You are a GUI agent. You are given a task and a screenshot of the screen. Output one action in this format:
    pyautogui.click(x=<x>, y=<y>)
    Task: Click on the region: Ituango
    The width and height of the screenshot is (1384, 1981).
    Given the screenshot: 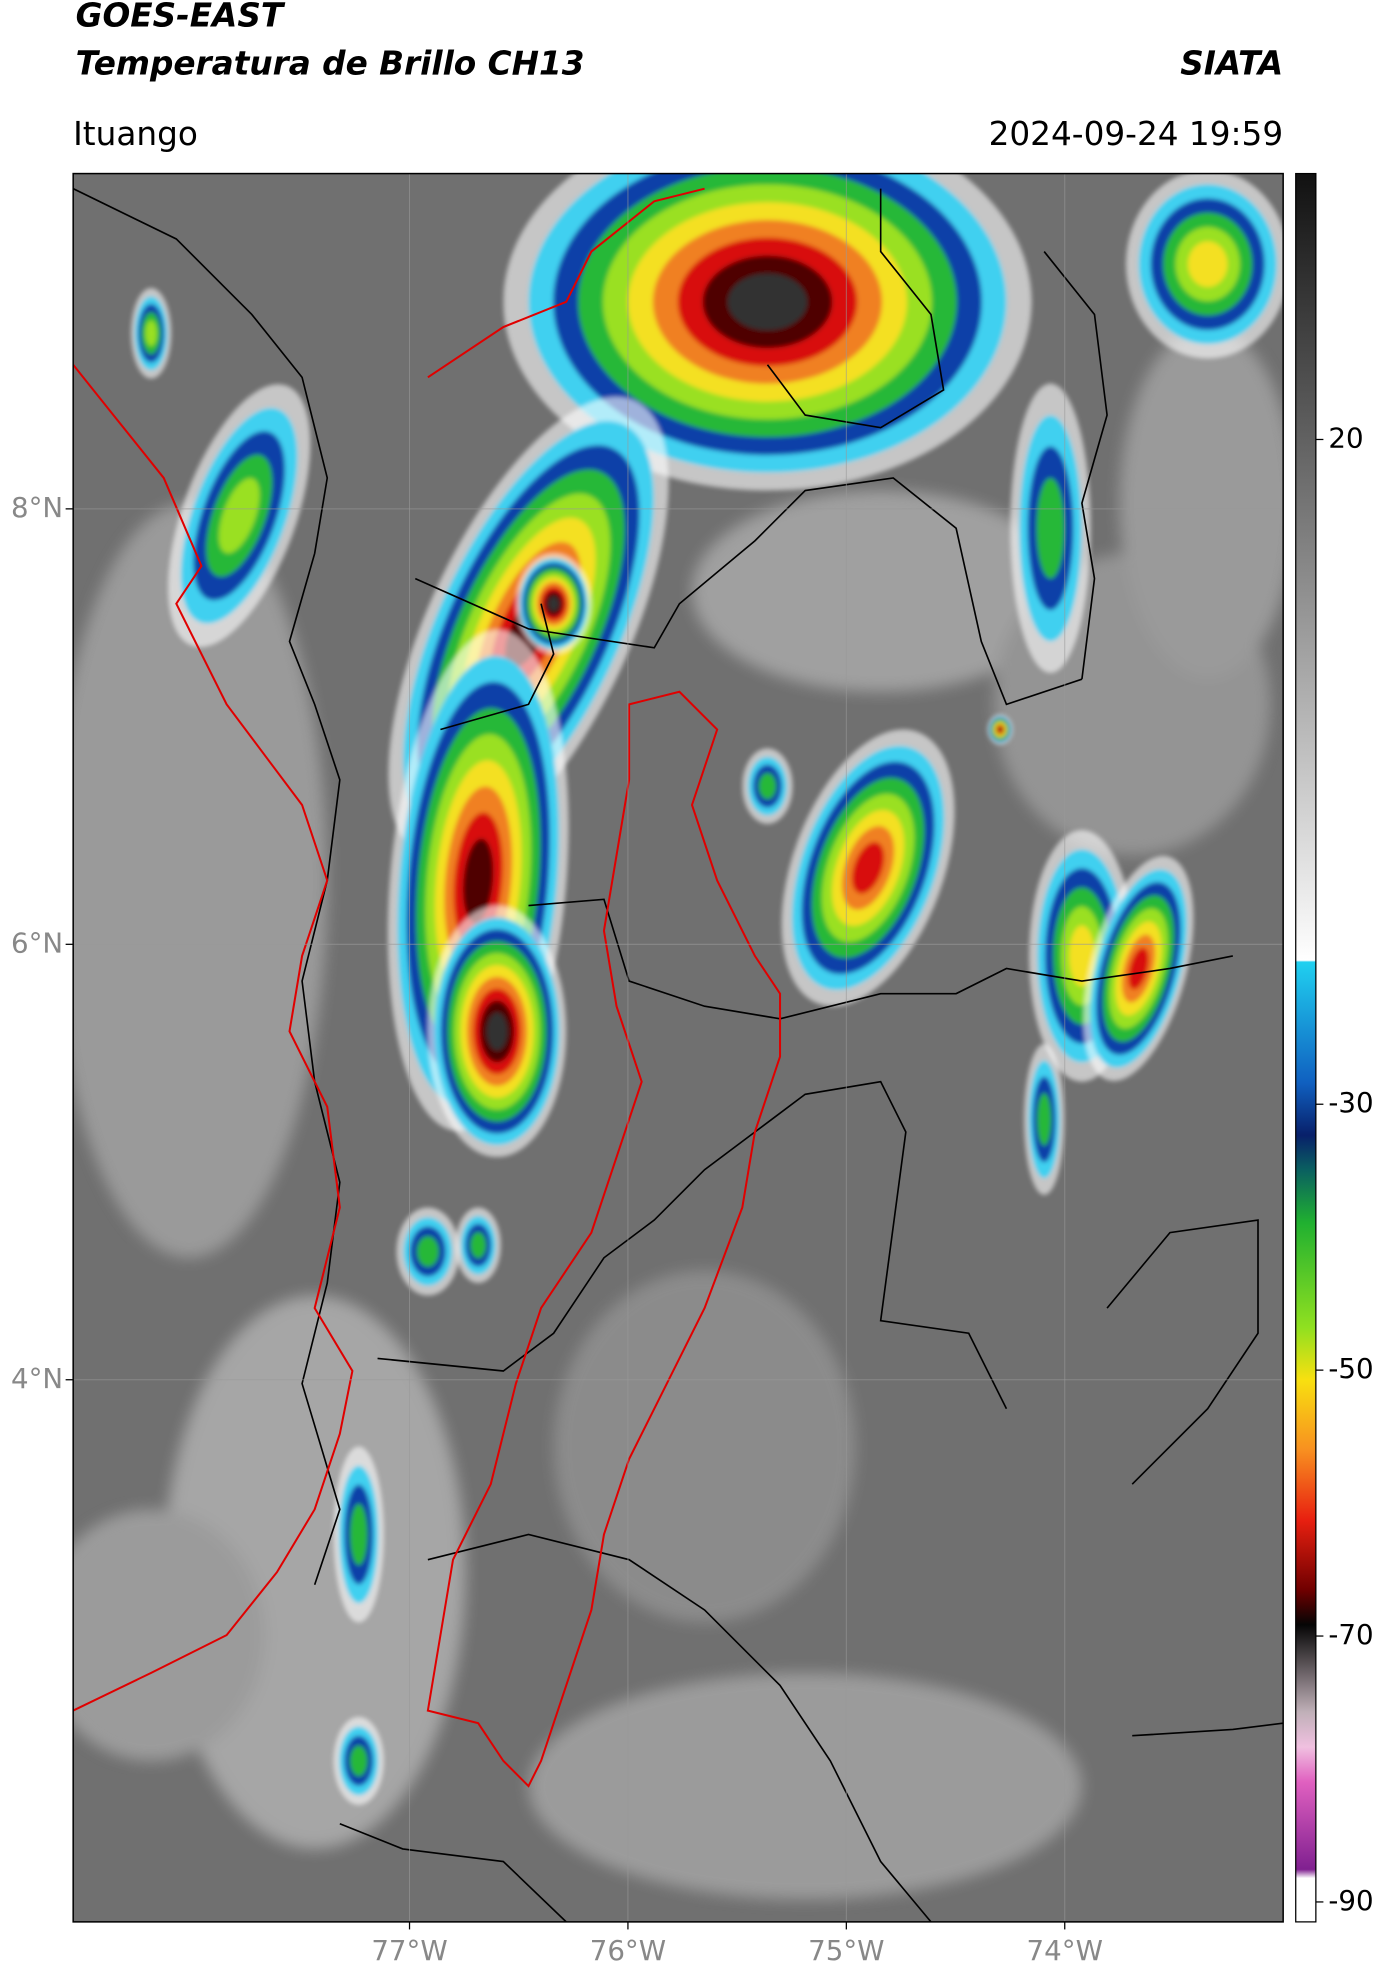 What is the action you would take?
    pyautogui.click(x=135, y=134)
    